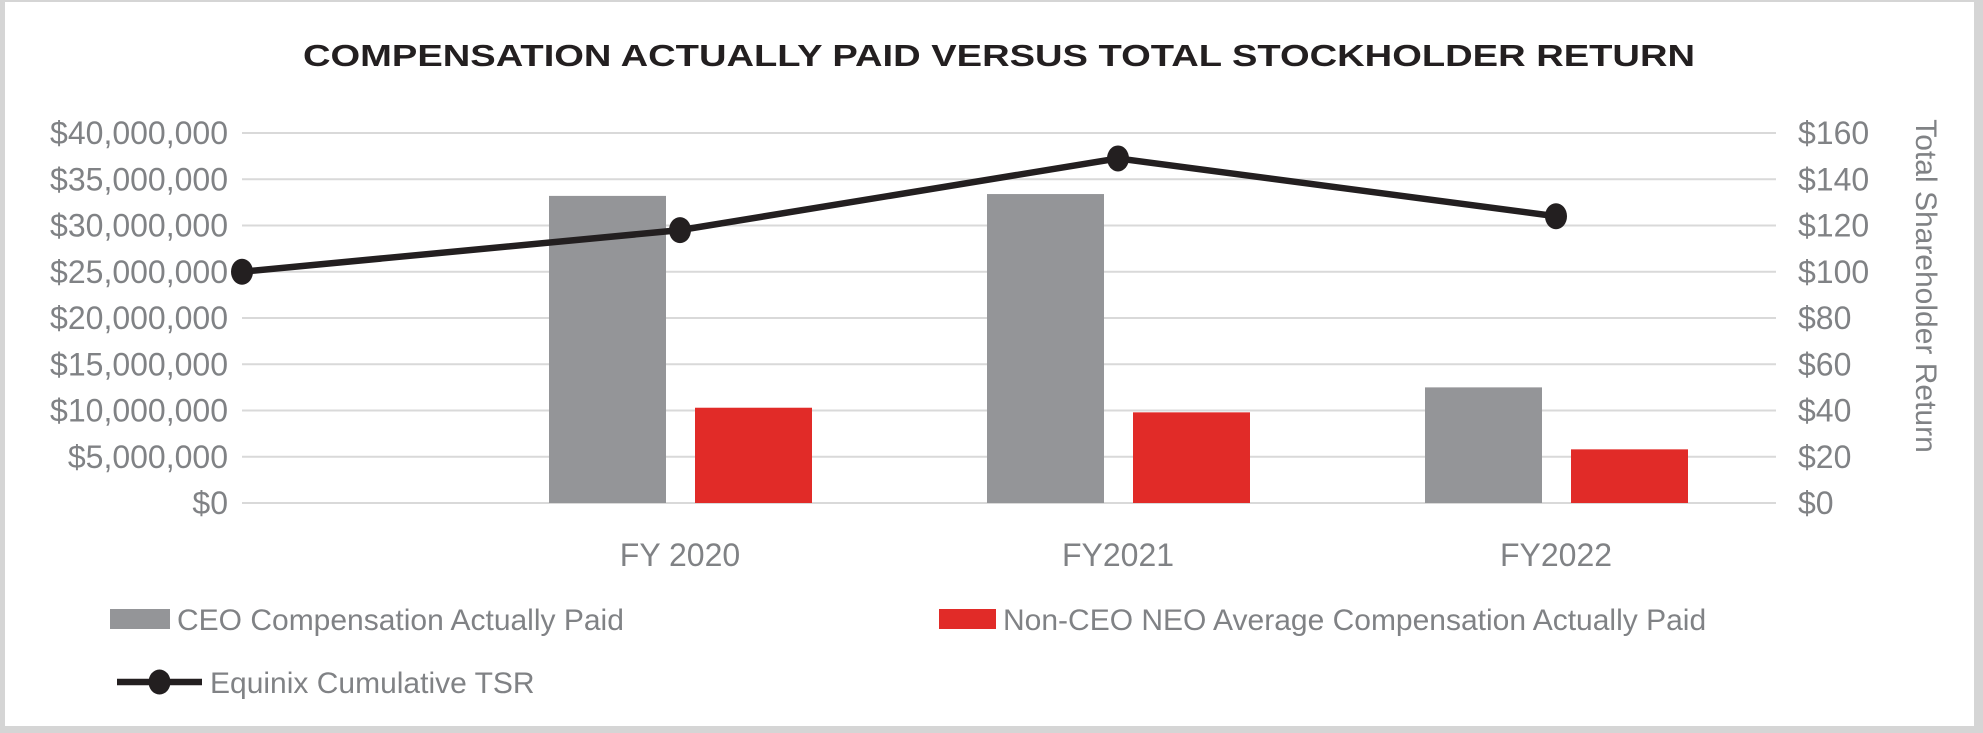  Describe the element at coordinates (2, 366) in the screenshot. I see `image-border-left` at that location.